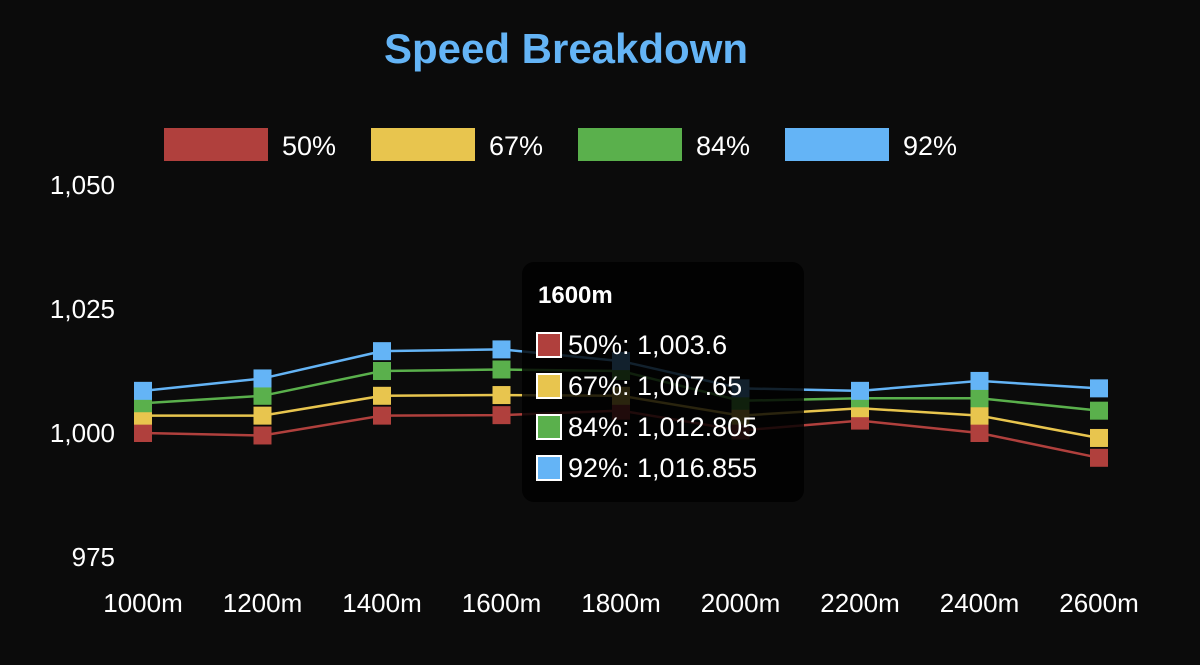  I want to click on tooltip-label-92: 92%: 1,016.855, so click(663, 467).